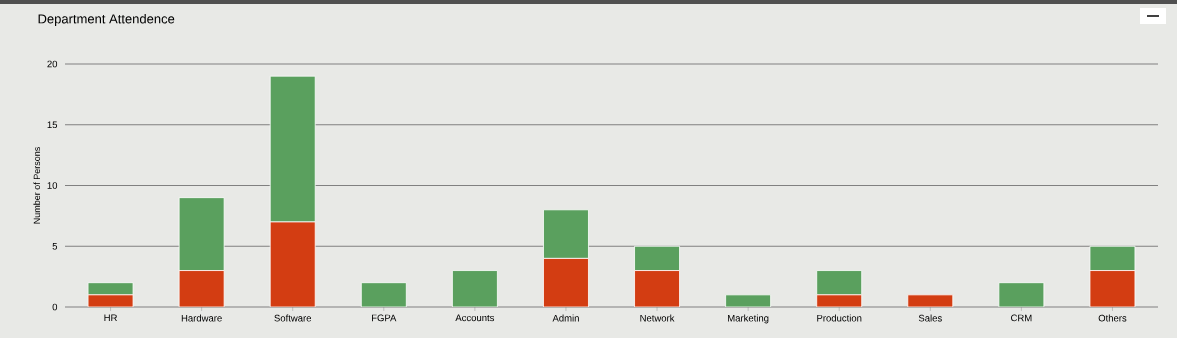 The image size is (1177, 338). Describe the element at coordinates (201, 318) in the screenshot. I see `x-tick-label: Hardware` at that location.